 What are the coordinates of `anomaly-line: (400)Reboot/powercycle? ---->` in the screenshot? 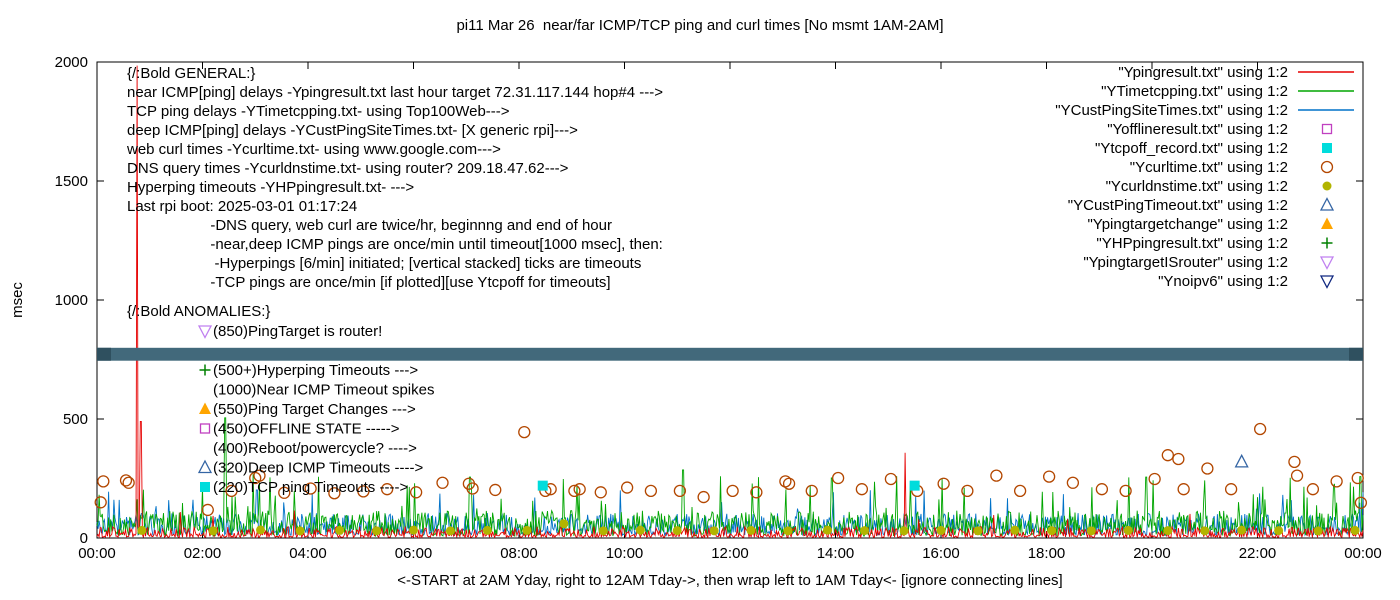 It's located at (315, 448).